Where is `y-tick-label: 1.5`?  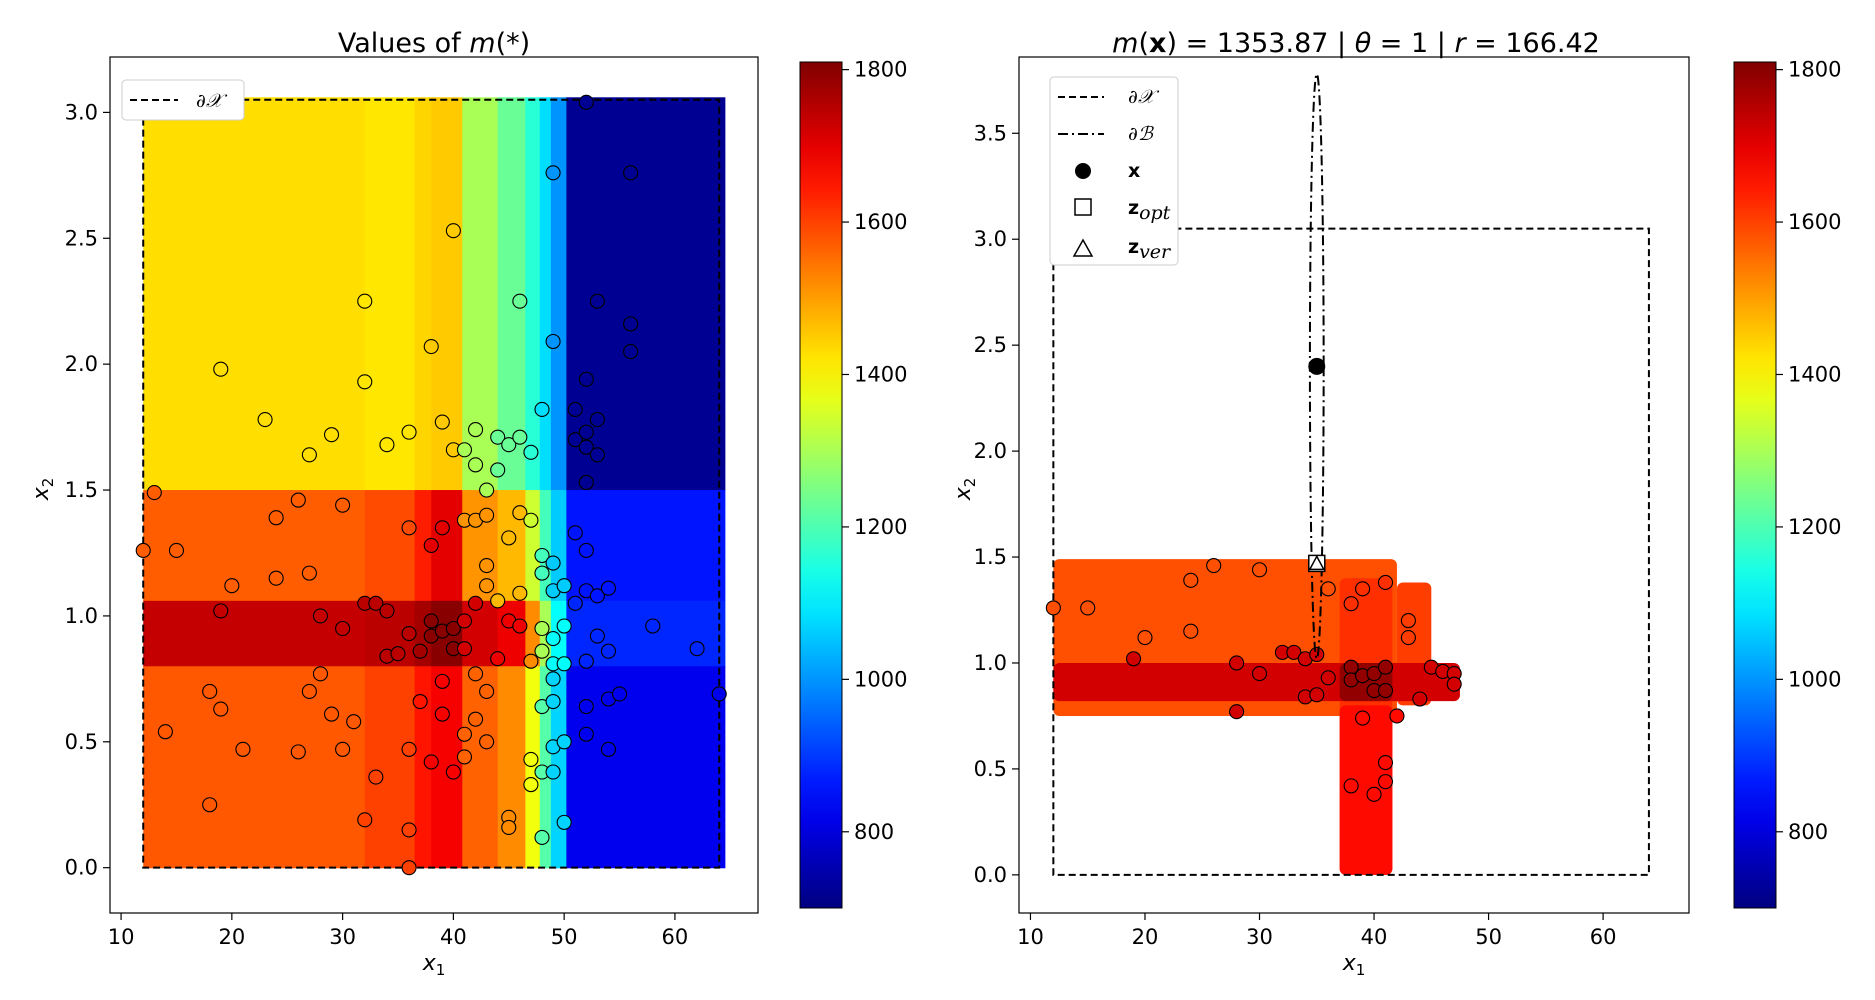
y-tick-label: 1.5 is located at coordinates (990, 557).